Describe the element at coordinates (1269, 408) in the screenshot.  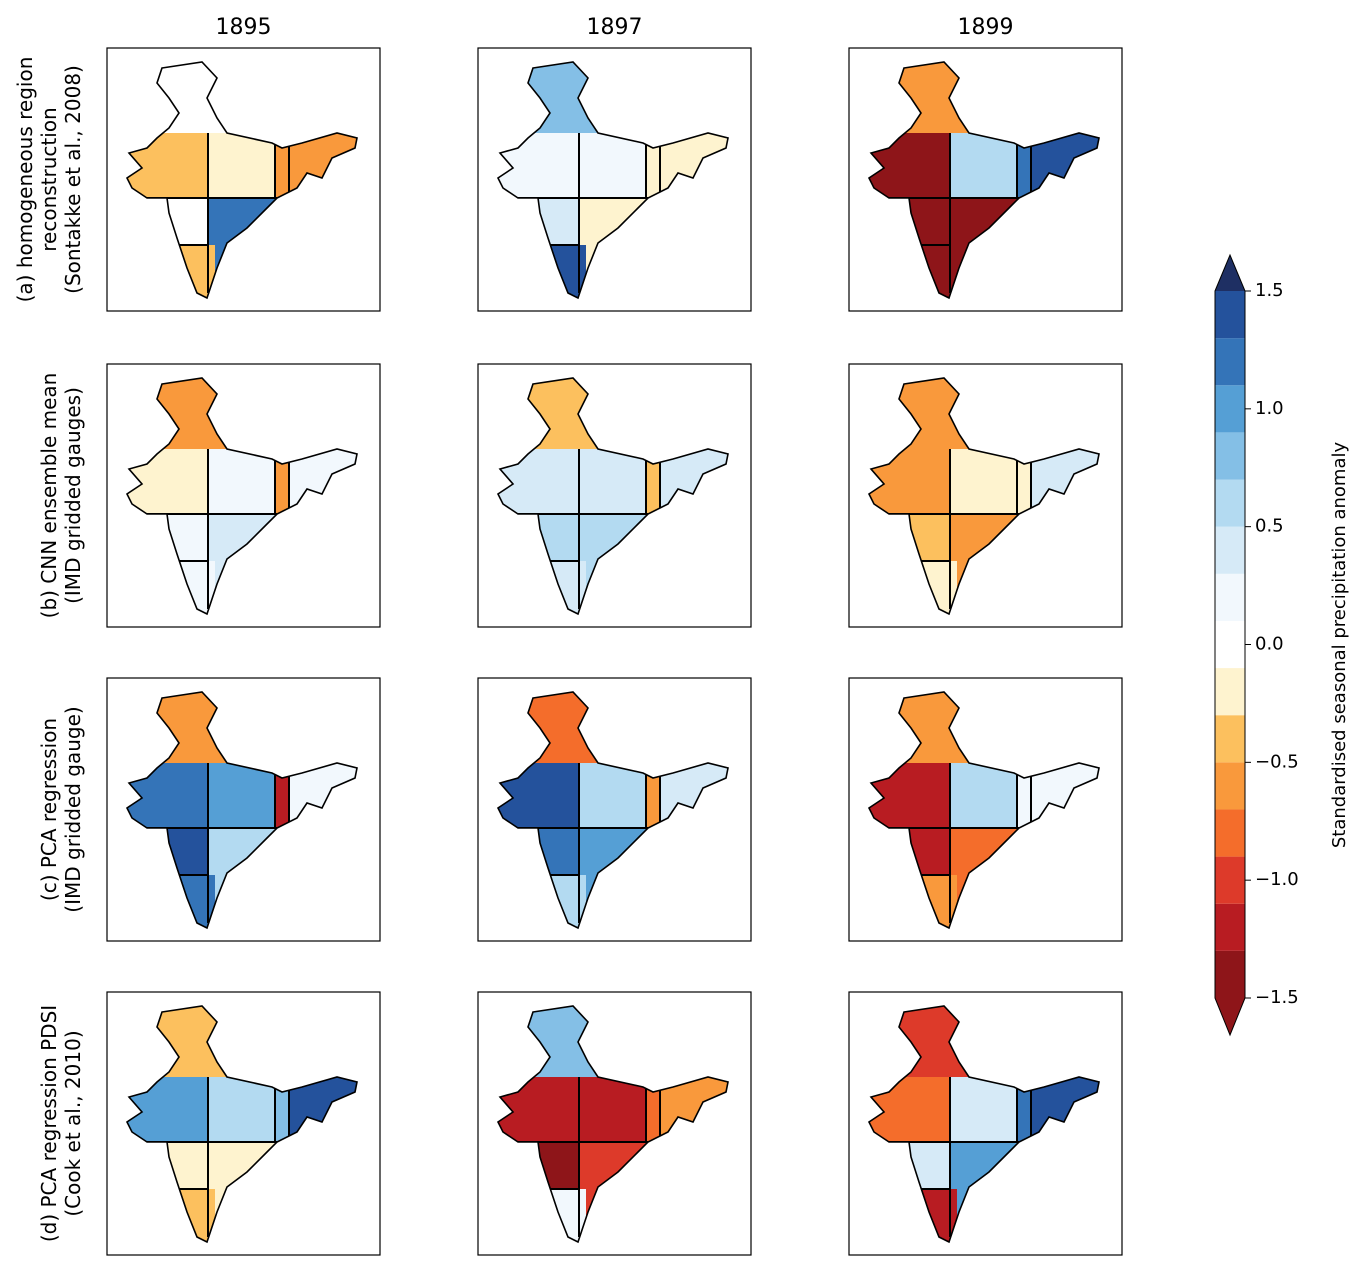
I see `colorbar-tick-label: 1.0` at that location.